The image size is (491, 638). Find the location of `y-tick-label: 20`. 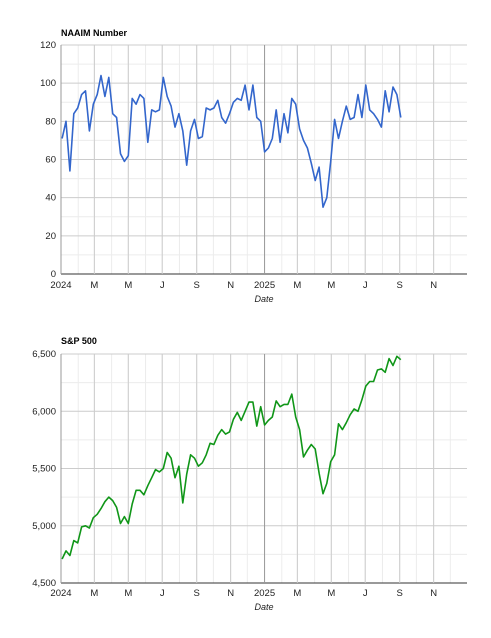

y-tick-label: 20 is located at coordinates (50, 236).